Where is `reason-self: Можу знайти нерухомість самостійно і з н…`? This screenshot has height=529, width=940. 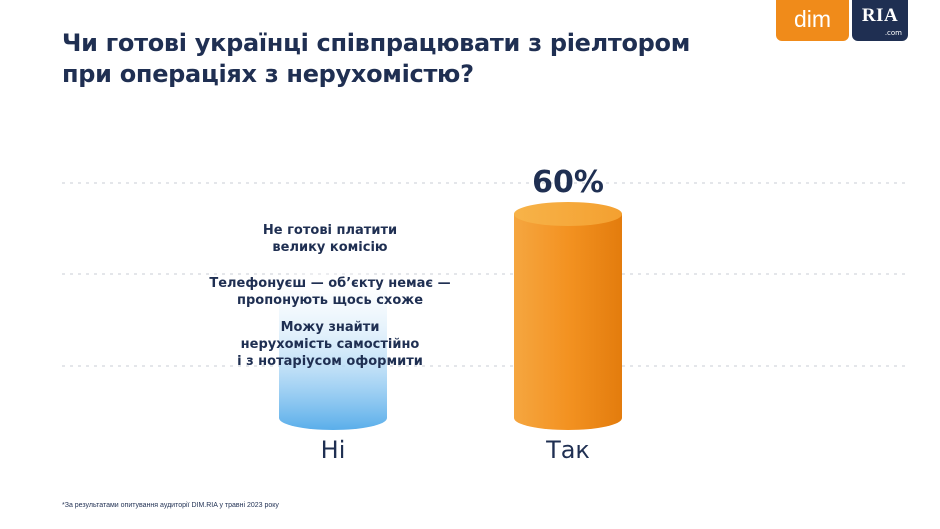
reason-self: Можу знайти нерухомість самостійно і з н… is located at coordinates (330, 344).